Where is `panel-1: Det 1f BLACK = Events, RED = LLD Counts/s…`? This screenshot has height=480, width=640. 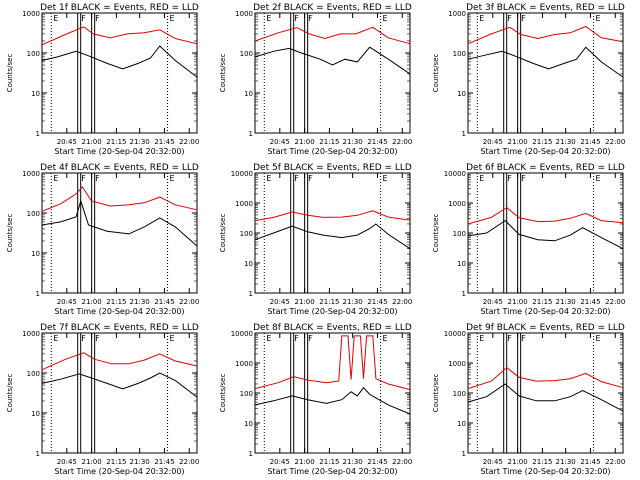 panel-1: Det 1f BLACK = Events, RED = LLD Counts/s… is located at coordinates (102, 79).